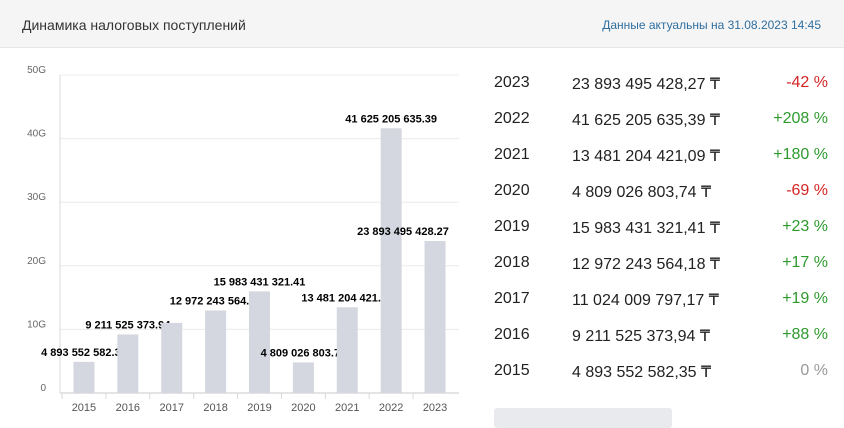  What do you see at coordinates (512, 298) in the screenshot?
I see `row-year: 2017` at bounding box center [512, 298].